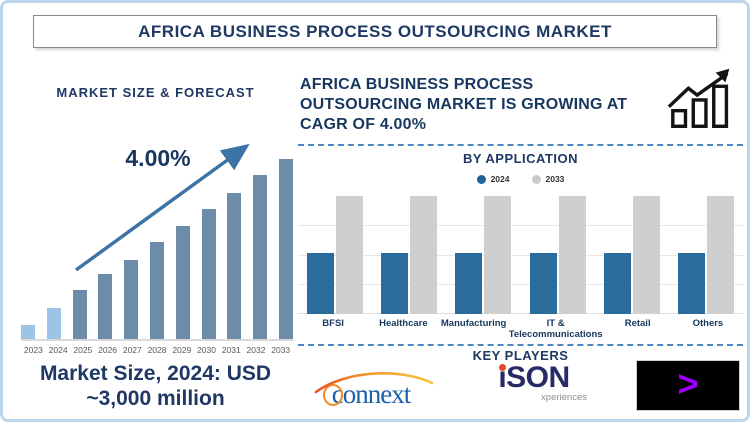 The height and width of the screenshot is (422, 750). Describe the element at coordinates (182, 350) in the screenshot. I see `year-label-2029: 2029` at that location.